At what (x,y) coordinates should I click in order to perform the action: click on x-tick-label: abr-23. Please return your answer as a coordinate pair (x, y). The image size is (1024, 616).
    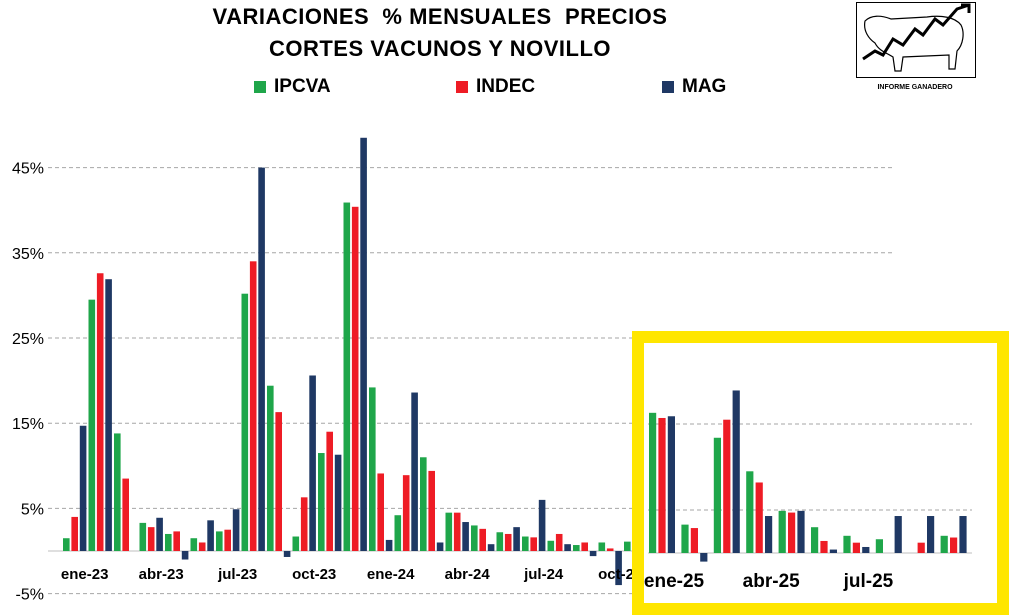
    Looking at the image, I should click on (161, 574).